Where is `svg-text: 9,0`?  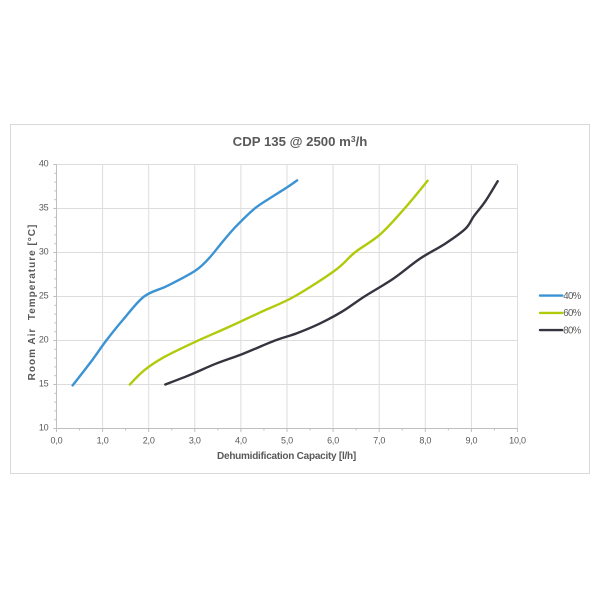 svg-text: 9,0 is located at coordinates (471, 440).